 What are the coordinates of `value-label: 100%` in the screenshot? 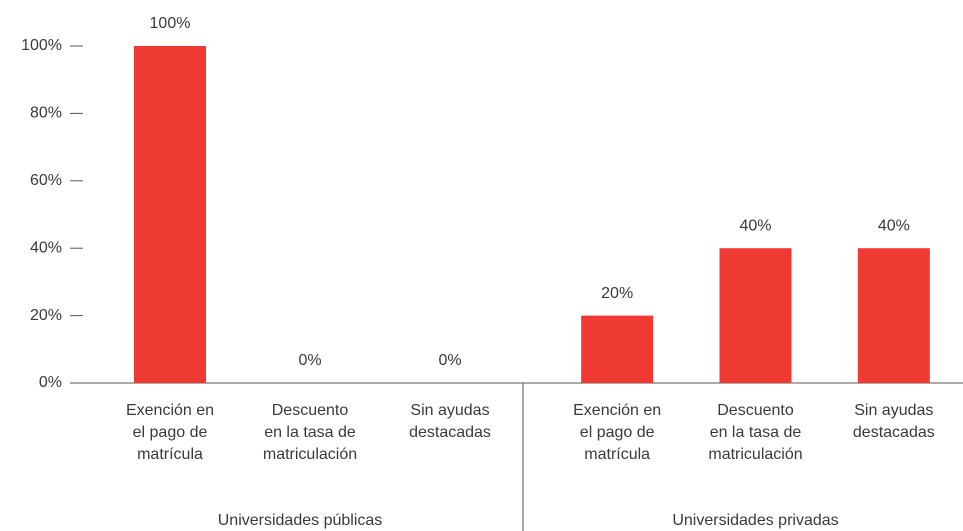 It's located at (170, 23).